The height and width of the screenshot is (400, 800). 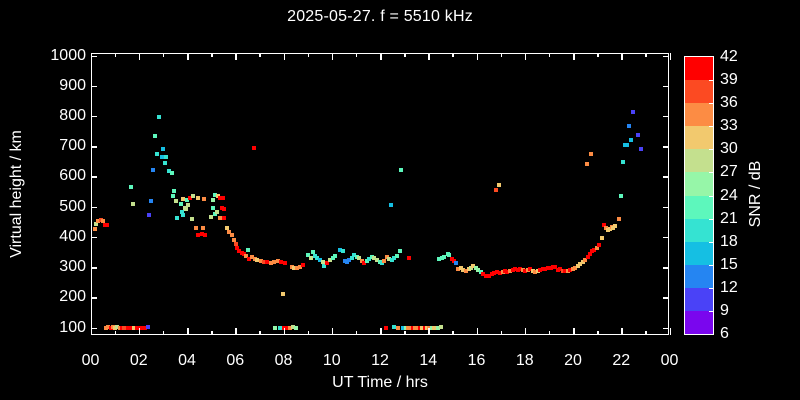 What do you see at coordinates (729, 264) in the screenshot?
I see `colorbar-tick-label: 15` at bounding box center [729, 264].